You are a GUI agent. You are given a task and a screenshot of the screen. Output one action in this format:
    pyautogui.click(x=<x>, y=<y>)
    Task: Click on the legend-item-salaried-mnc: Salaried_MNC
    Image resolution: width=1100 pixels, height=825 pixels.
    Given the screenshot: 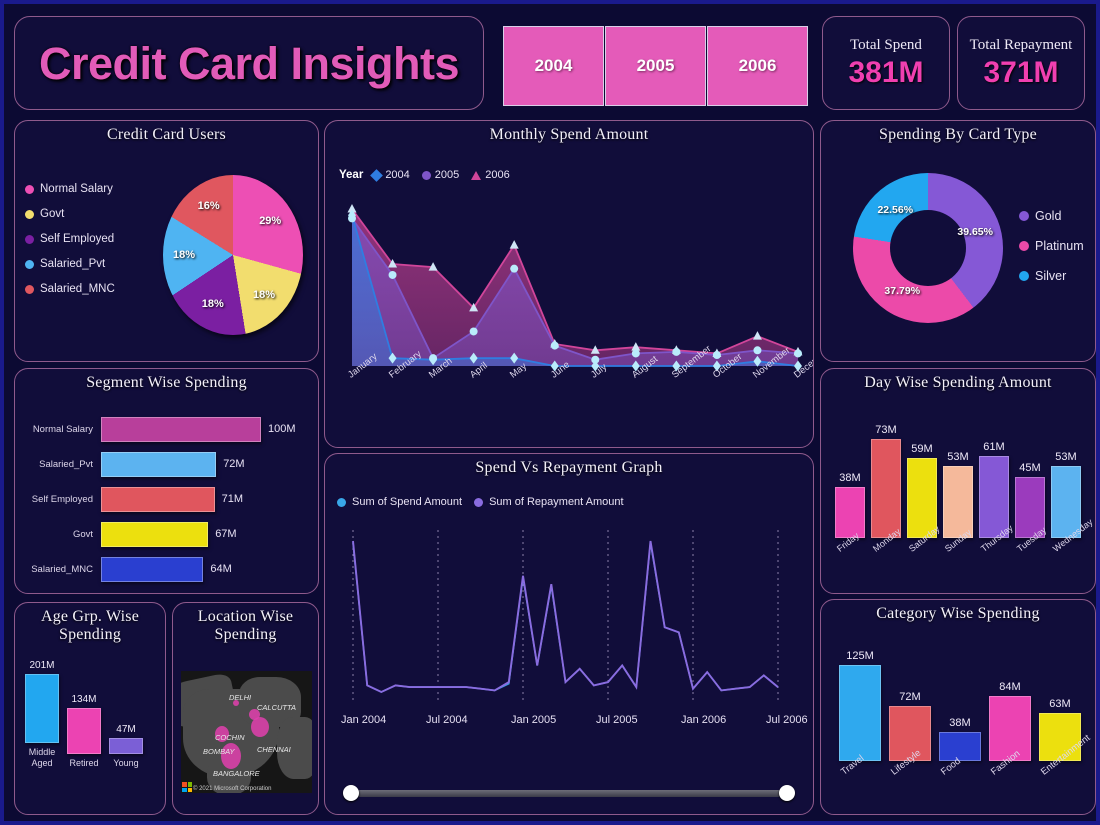 What is the action you would take?
    pyautogui.click(x=70, y=289)
    